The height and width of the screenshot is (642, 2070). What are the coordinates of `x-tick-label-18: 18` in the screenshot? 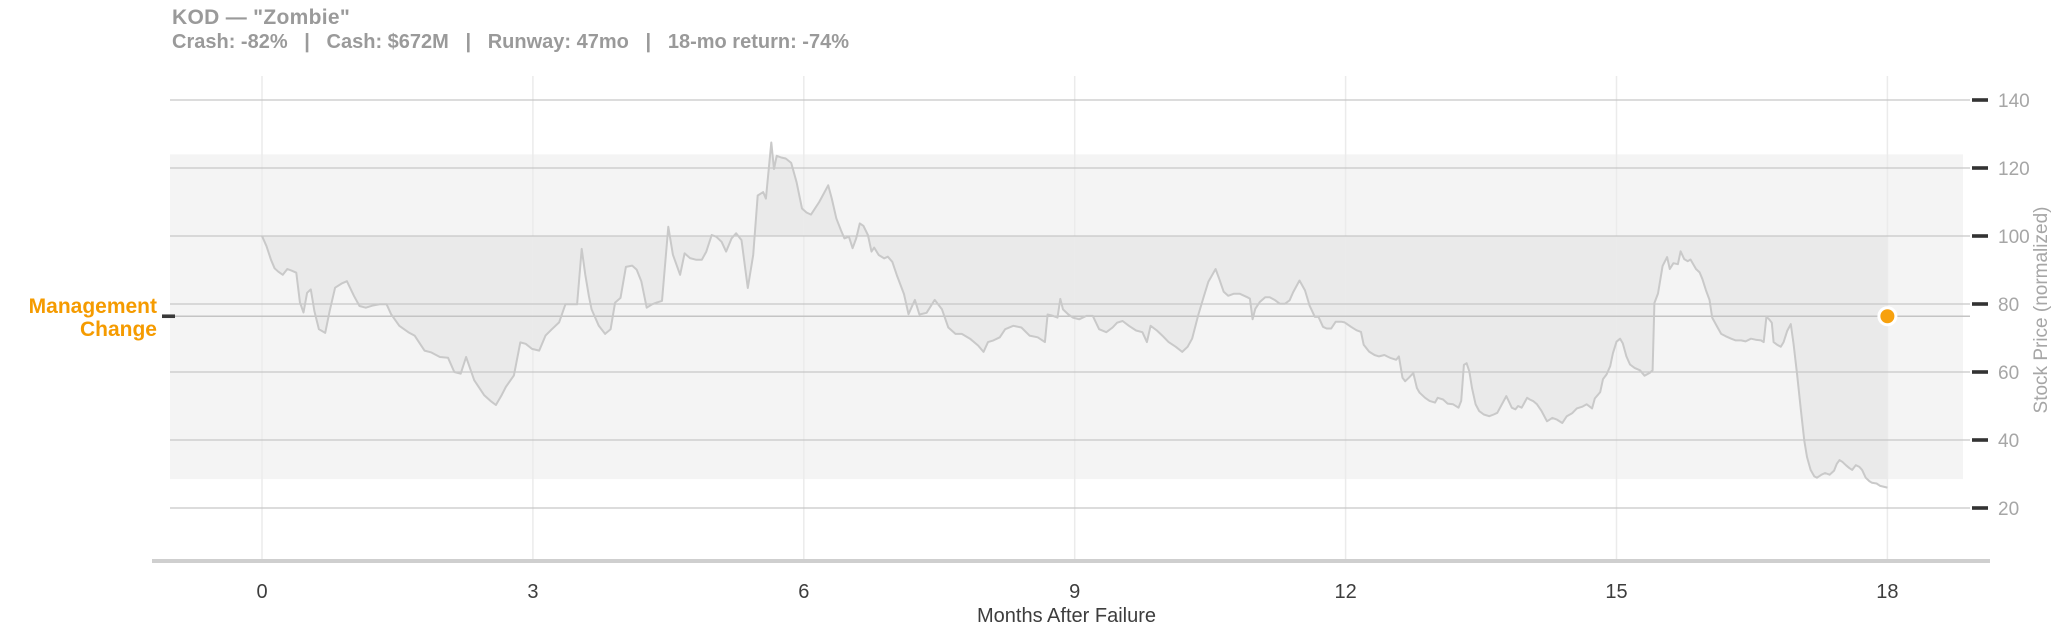 It's located at (1887, 592).